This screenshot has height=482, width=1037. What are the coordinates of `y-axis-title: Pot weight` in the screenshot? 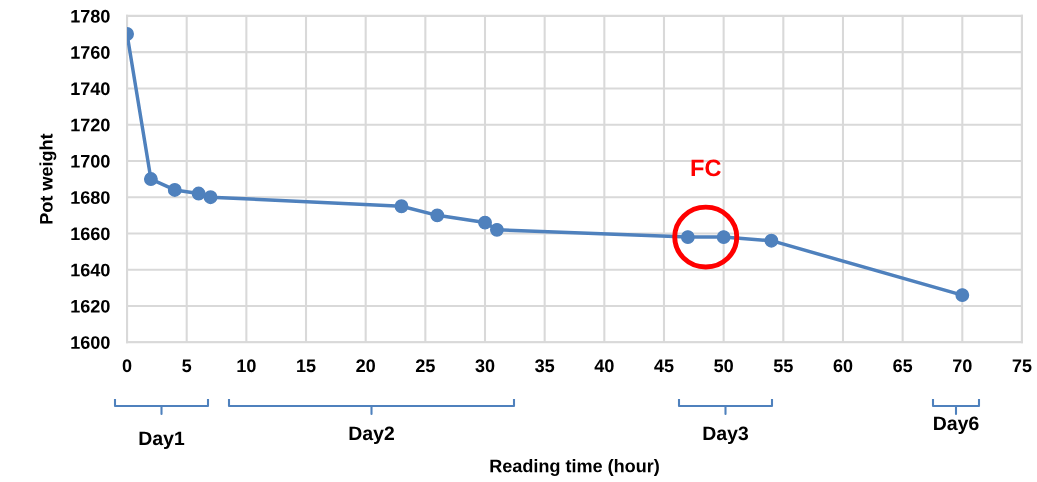 It's located at (48, 178).